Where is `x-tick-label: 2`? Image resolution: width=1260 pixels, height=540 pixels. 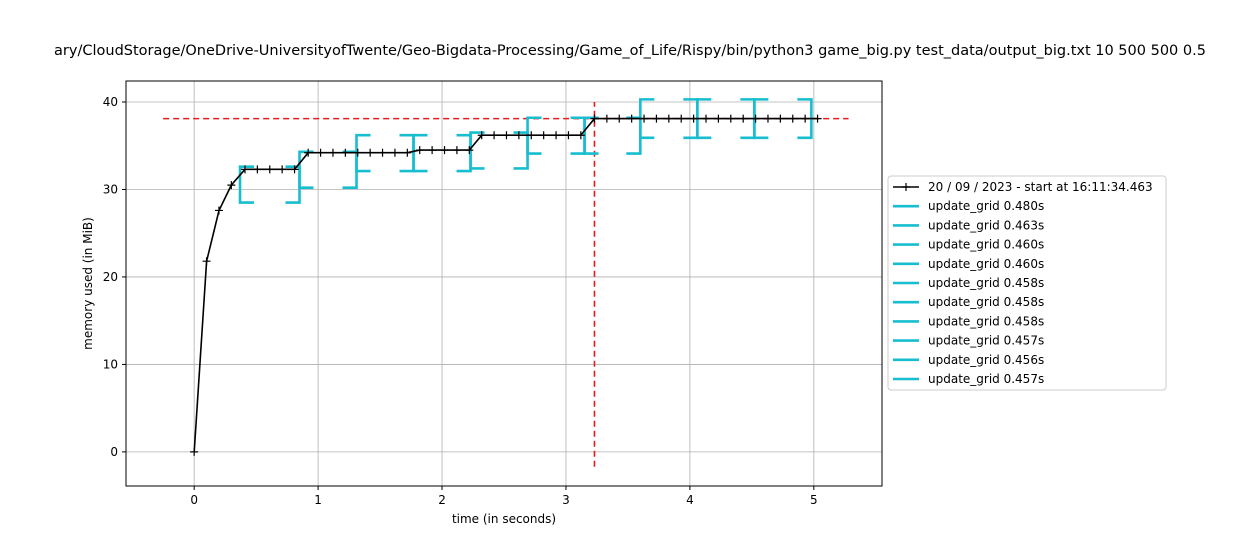
x-tick-label: 2 is located at coordinates (442, 500).